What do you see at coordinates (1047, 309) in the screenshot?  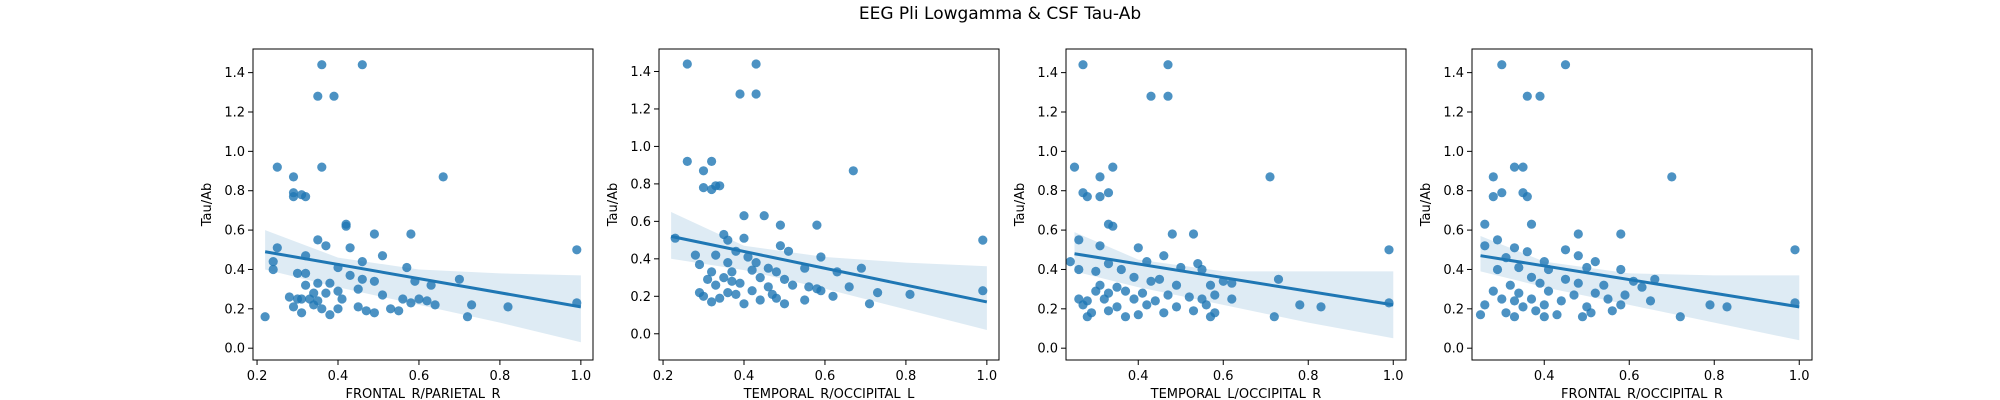 I see `y-tick-label: 0.2` at bounding box center [1047, 309].